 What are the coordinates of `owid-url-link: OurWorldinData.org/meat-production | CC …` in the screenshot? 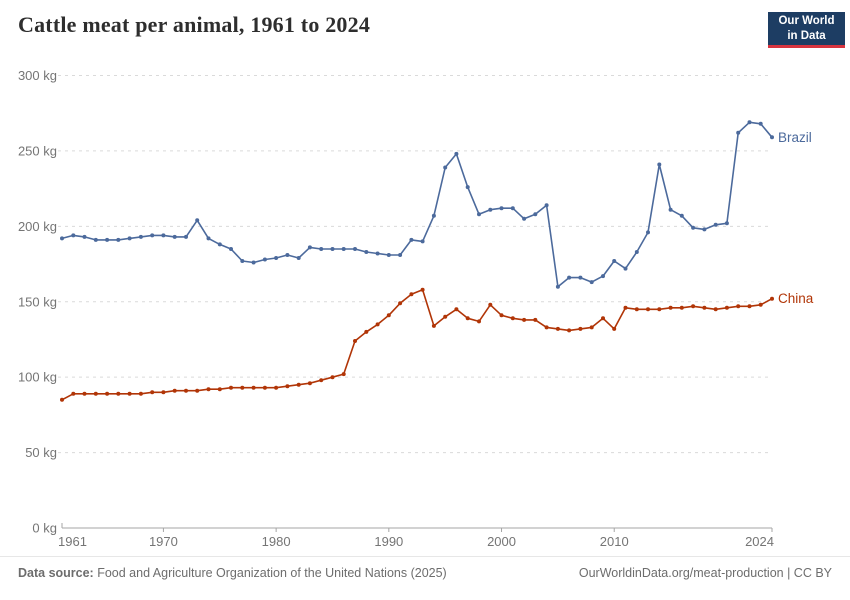 It's located at (705, 573).